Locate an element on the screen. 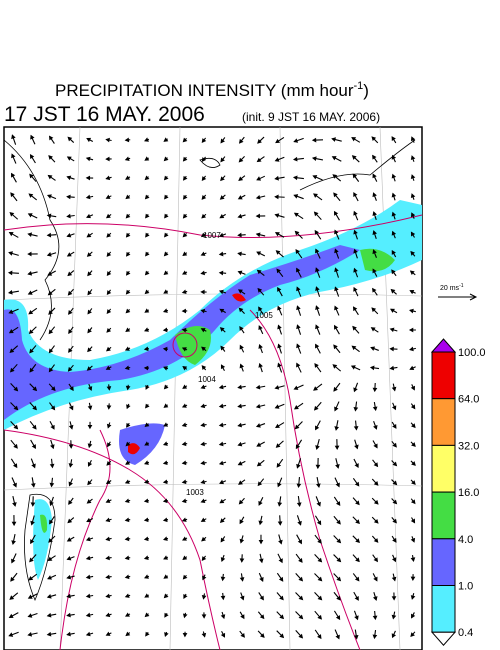 This screenshot has width=500, height=650. colorbar-label: 4.0 is located at coordinates (465, 540).